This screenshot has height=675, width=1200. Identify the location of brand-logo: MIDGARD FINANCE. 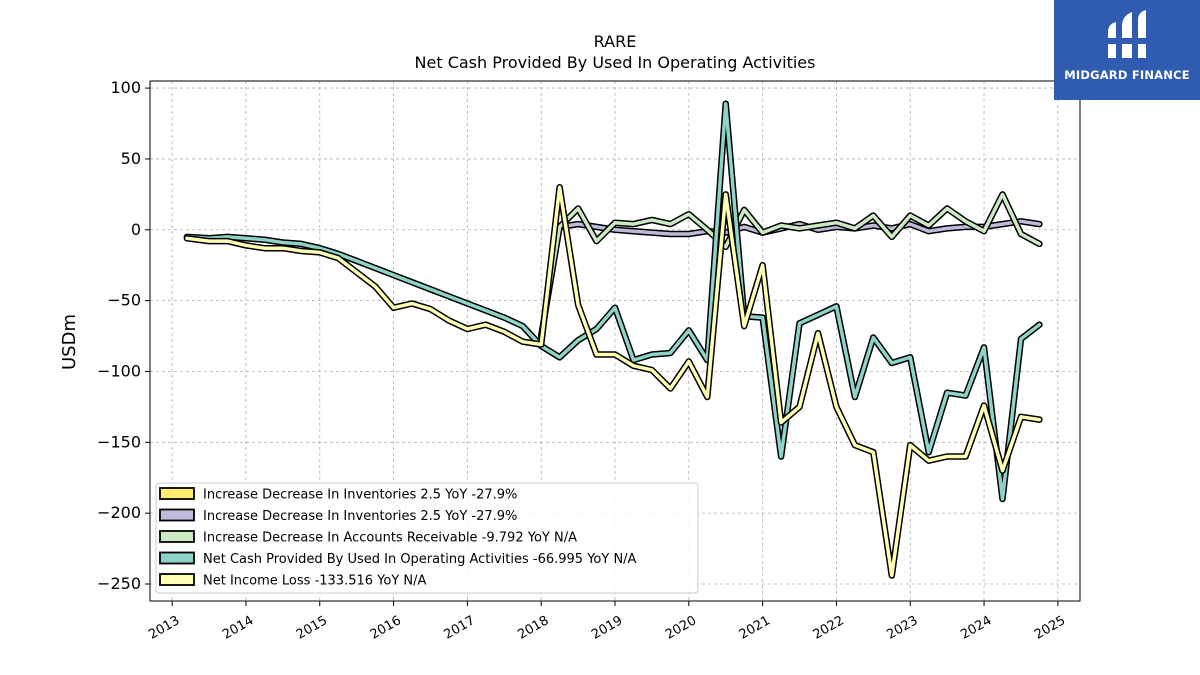
(1127, 50).